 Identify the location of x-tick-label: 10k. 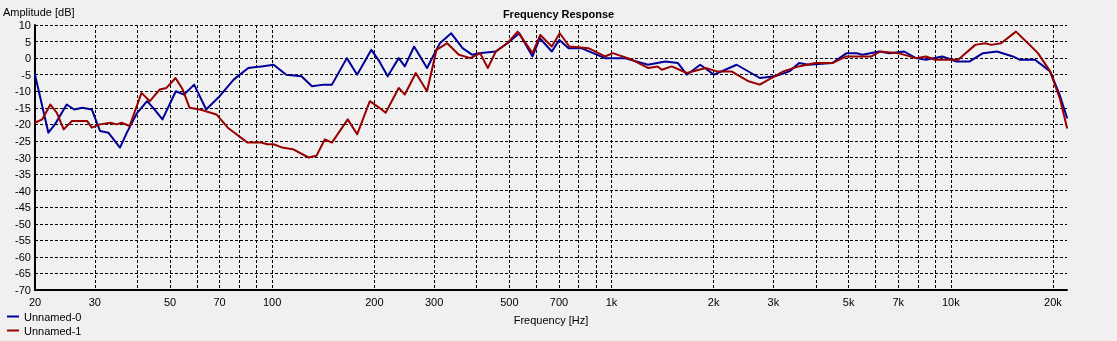
(951, 301).